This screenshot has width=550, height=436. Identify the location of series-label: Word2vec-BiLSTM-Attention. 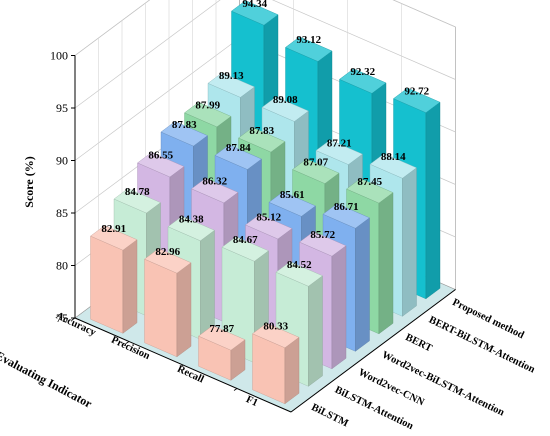
(443, 384).